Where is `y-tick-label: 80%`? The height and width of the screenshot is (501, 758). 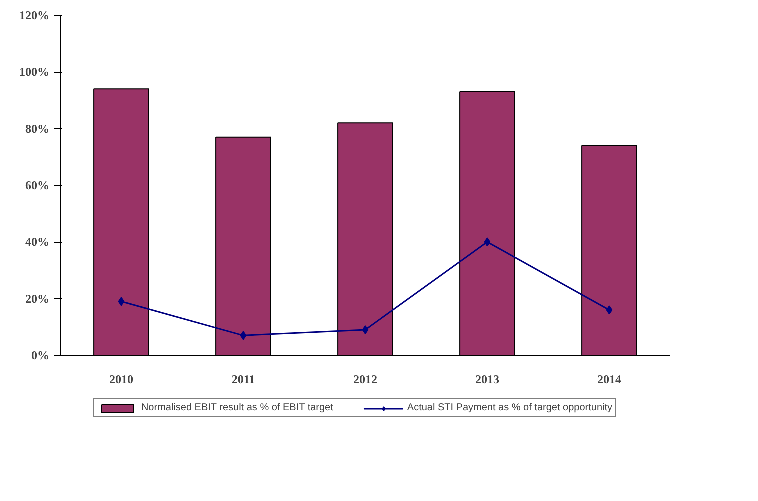 y-tick-label: 80% is located at coordinates (38, 129).